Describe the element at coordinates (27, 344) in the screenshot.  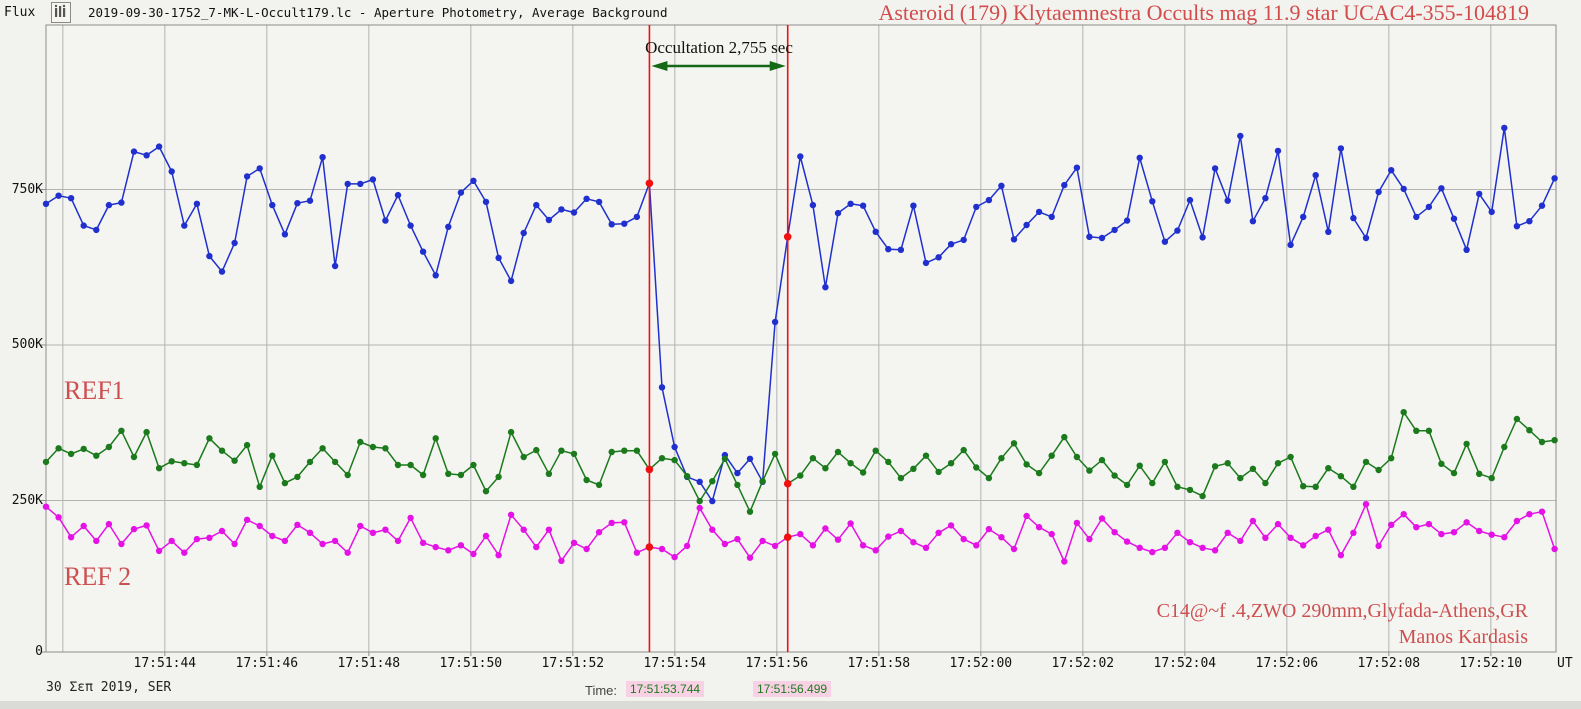
I see `y-tick-label: 500K` at that location.